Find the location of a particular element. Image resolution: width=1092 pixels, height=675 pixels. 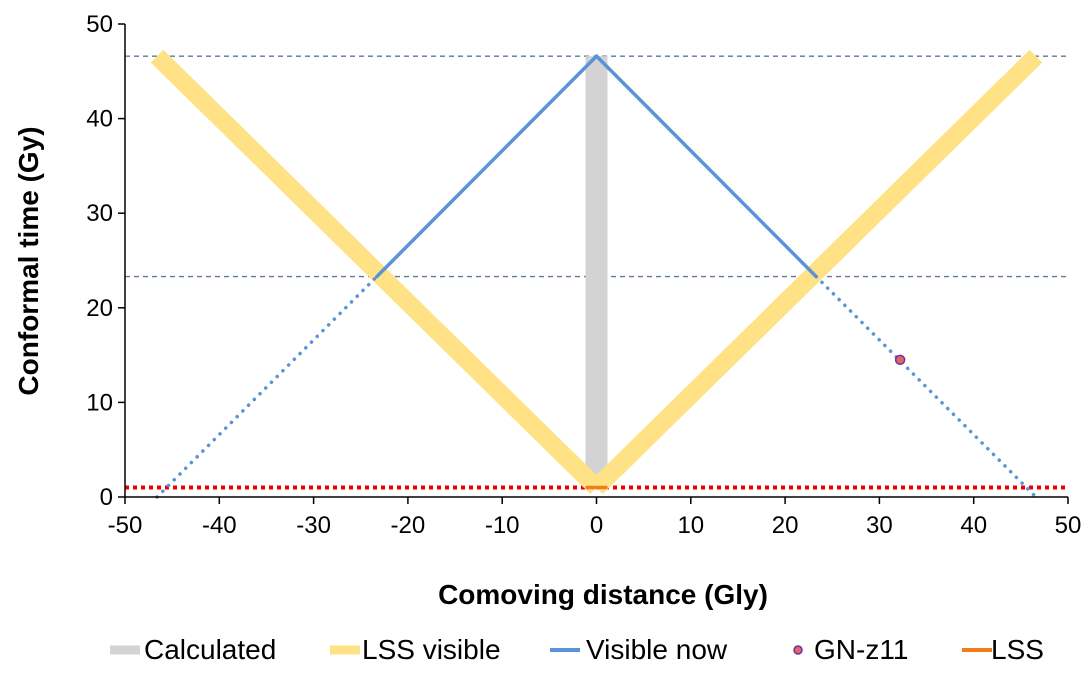

y-tick-label: 20 is located at coordinates (99, 308).